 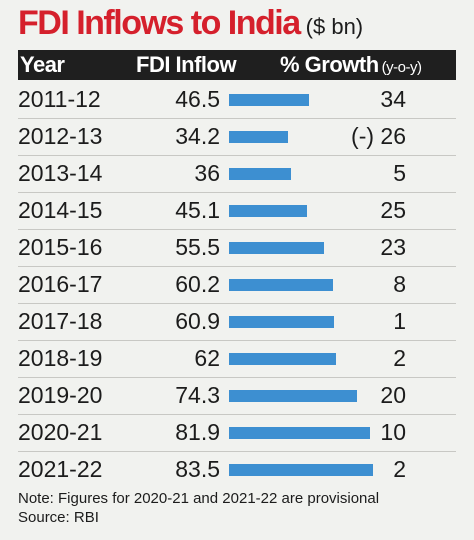 I want to click on source-text: Source: RBI, so click(x=58, y=517).